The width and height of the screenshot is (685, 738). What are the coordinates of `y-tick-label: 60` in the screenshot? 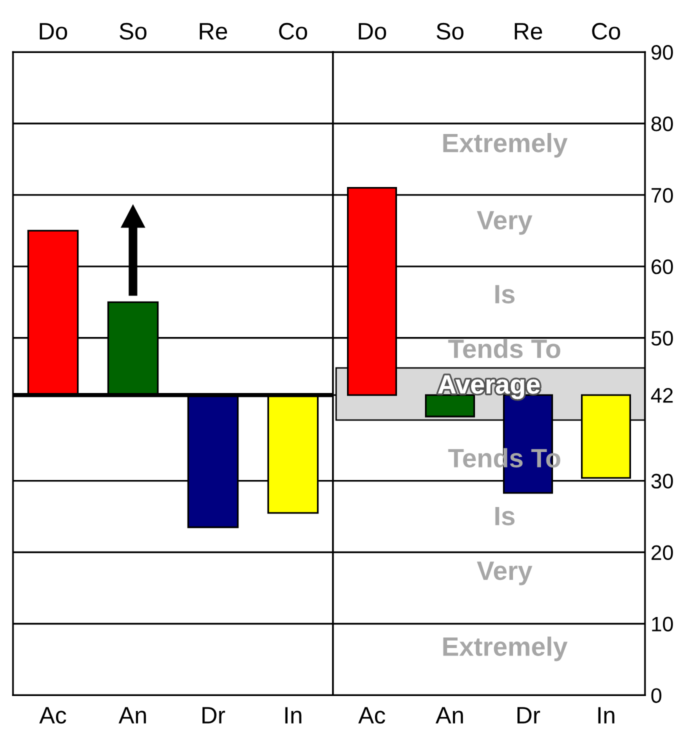 It's located at (662, 266).